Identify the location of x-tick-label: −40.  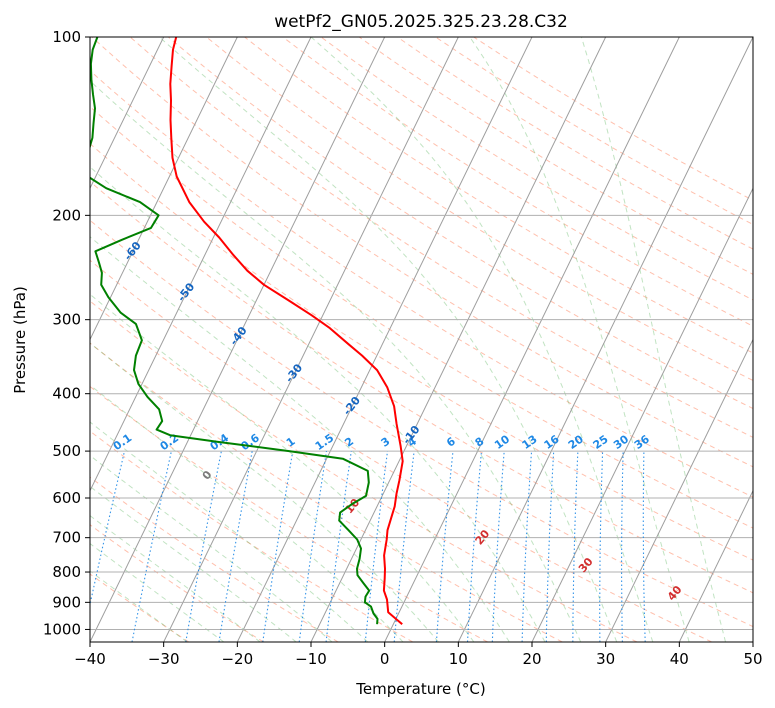
(90, 659).